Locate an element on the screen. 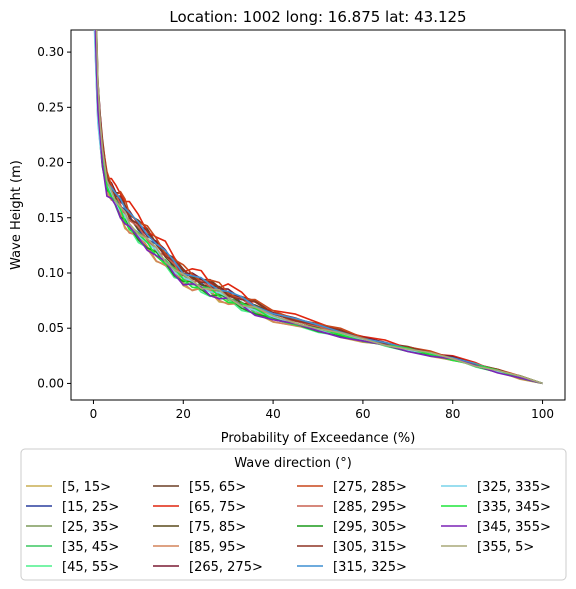 Image resolution: width=576 pixels, height=589 pixels. y-tick-label: 0.20 is located at coordinates (50, 163).